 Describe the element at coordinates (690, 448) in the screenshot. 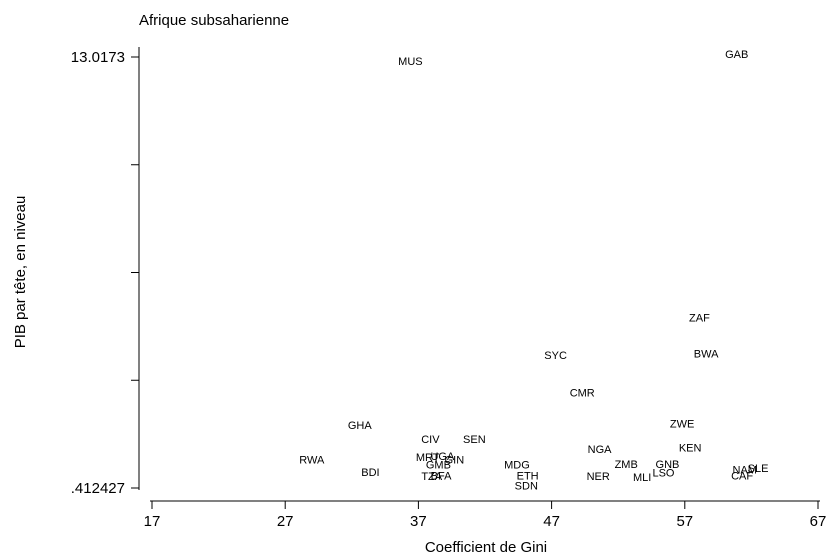

I see `point-label-ken: KEN` at that location.